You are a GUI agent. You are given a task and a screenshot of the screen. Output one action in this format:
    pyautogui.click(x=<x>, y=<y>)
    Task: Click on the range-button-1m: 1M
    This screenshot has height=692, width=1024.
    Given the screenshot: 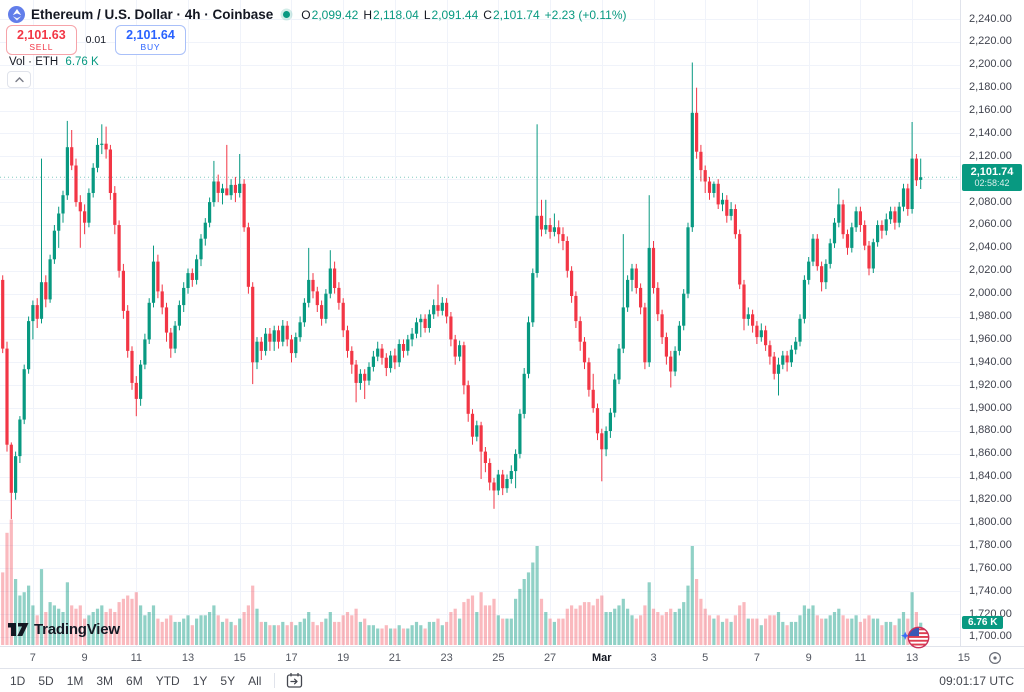 What is the action you would take?
    pyautogui.click(x=75, y=680)
    